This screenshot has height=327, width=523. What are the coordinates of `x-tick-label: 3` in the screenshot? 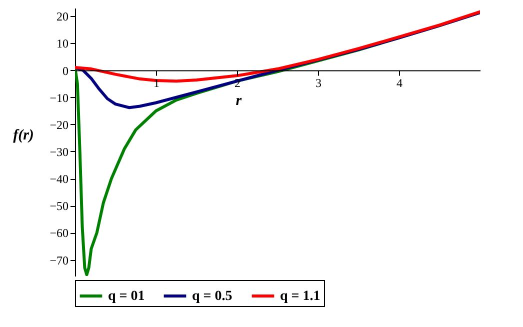 It's located at (319, 83).